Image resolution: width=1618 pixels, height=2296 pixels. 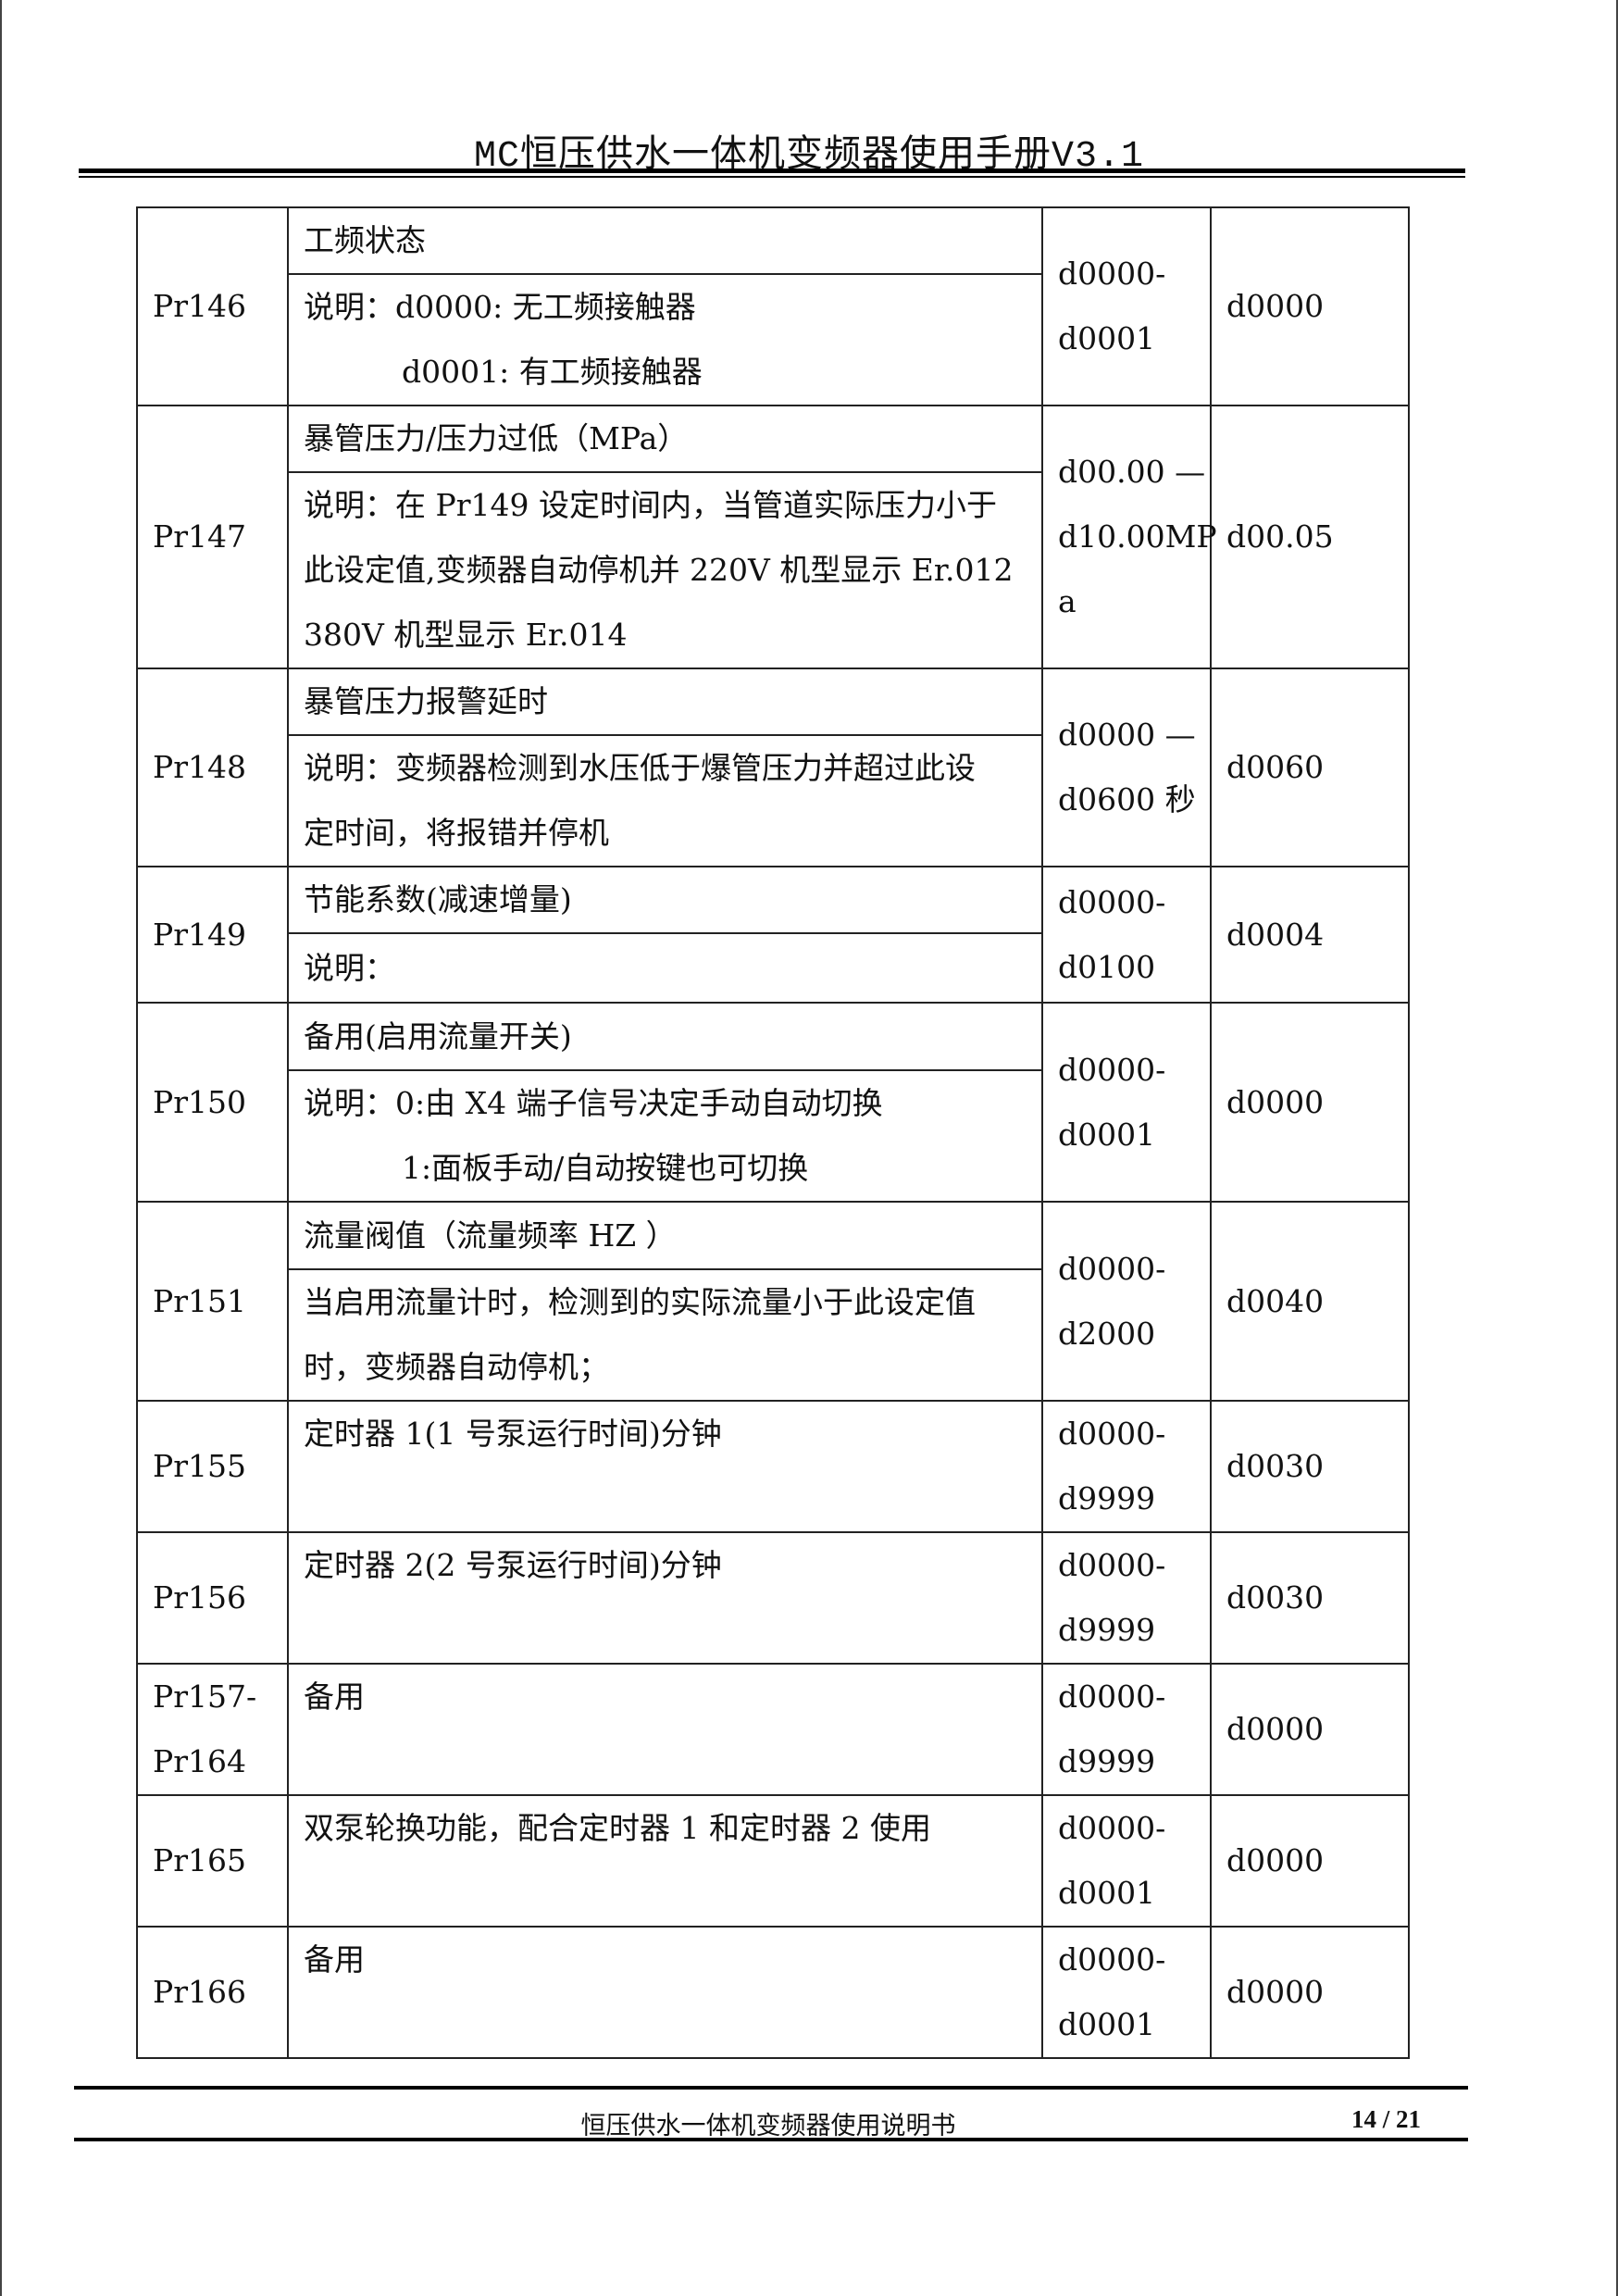 I want to click on default-cell: d00.05, so click(x=1310, y=537).